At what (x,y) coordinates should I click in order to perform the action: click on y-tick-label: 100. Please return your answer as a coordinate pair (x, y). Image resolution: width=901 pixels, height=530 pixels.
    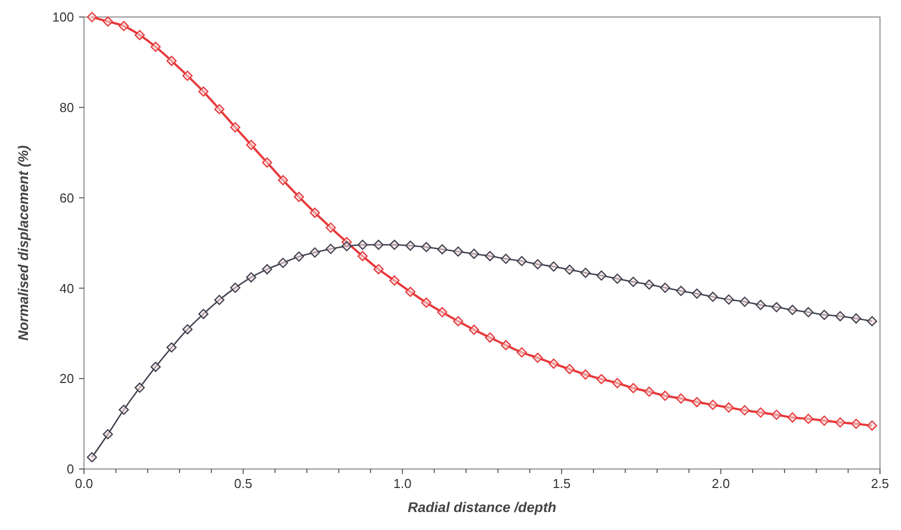
    Looking at the image, I should click on (63, 17).